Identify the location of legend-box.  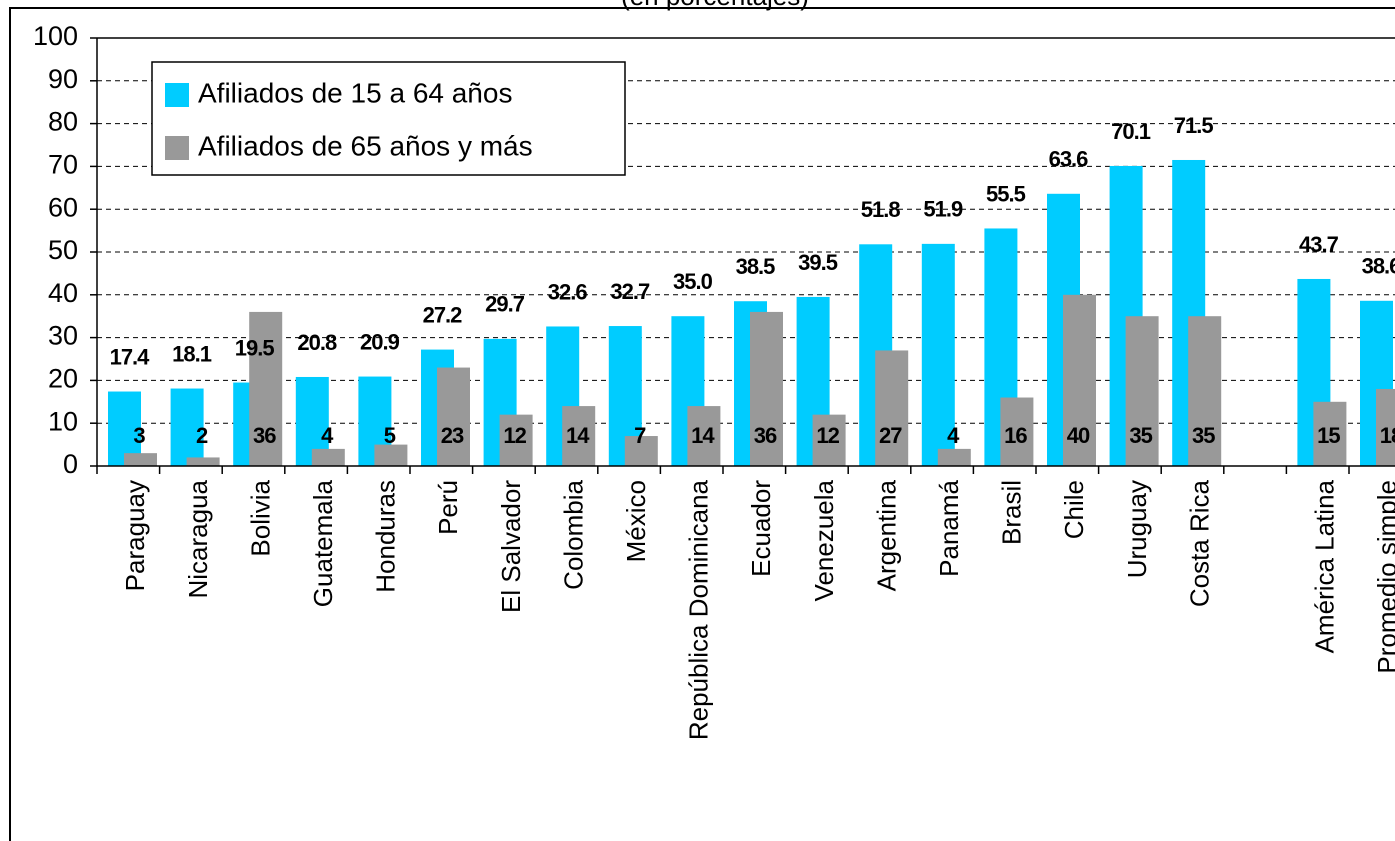
(388, 118).